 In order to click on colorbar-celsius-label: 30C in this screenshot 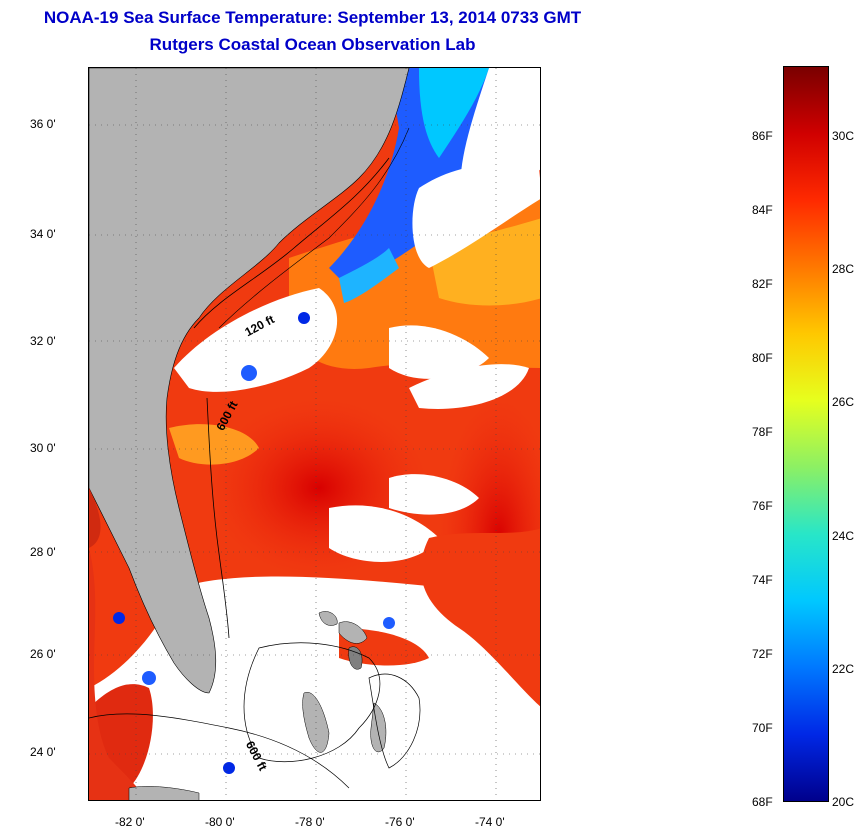, I will do `click(843, 136)`.